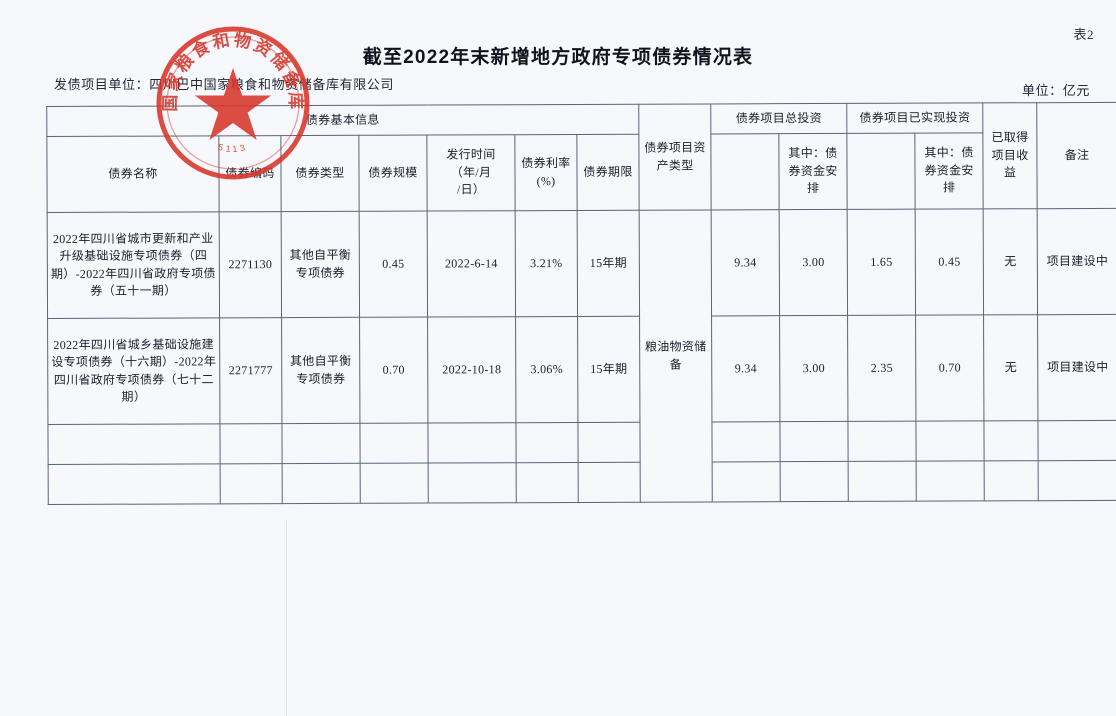 This screenshot has height=716, width=1116. I want to click on column-header-realized-income: 已取得项目收益, so click(1010, 155).